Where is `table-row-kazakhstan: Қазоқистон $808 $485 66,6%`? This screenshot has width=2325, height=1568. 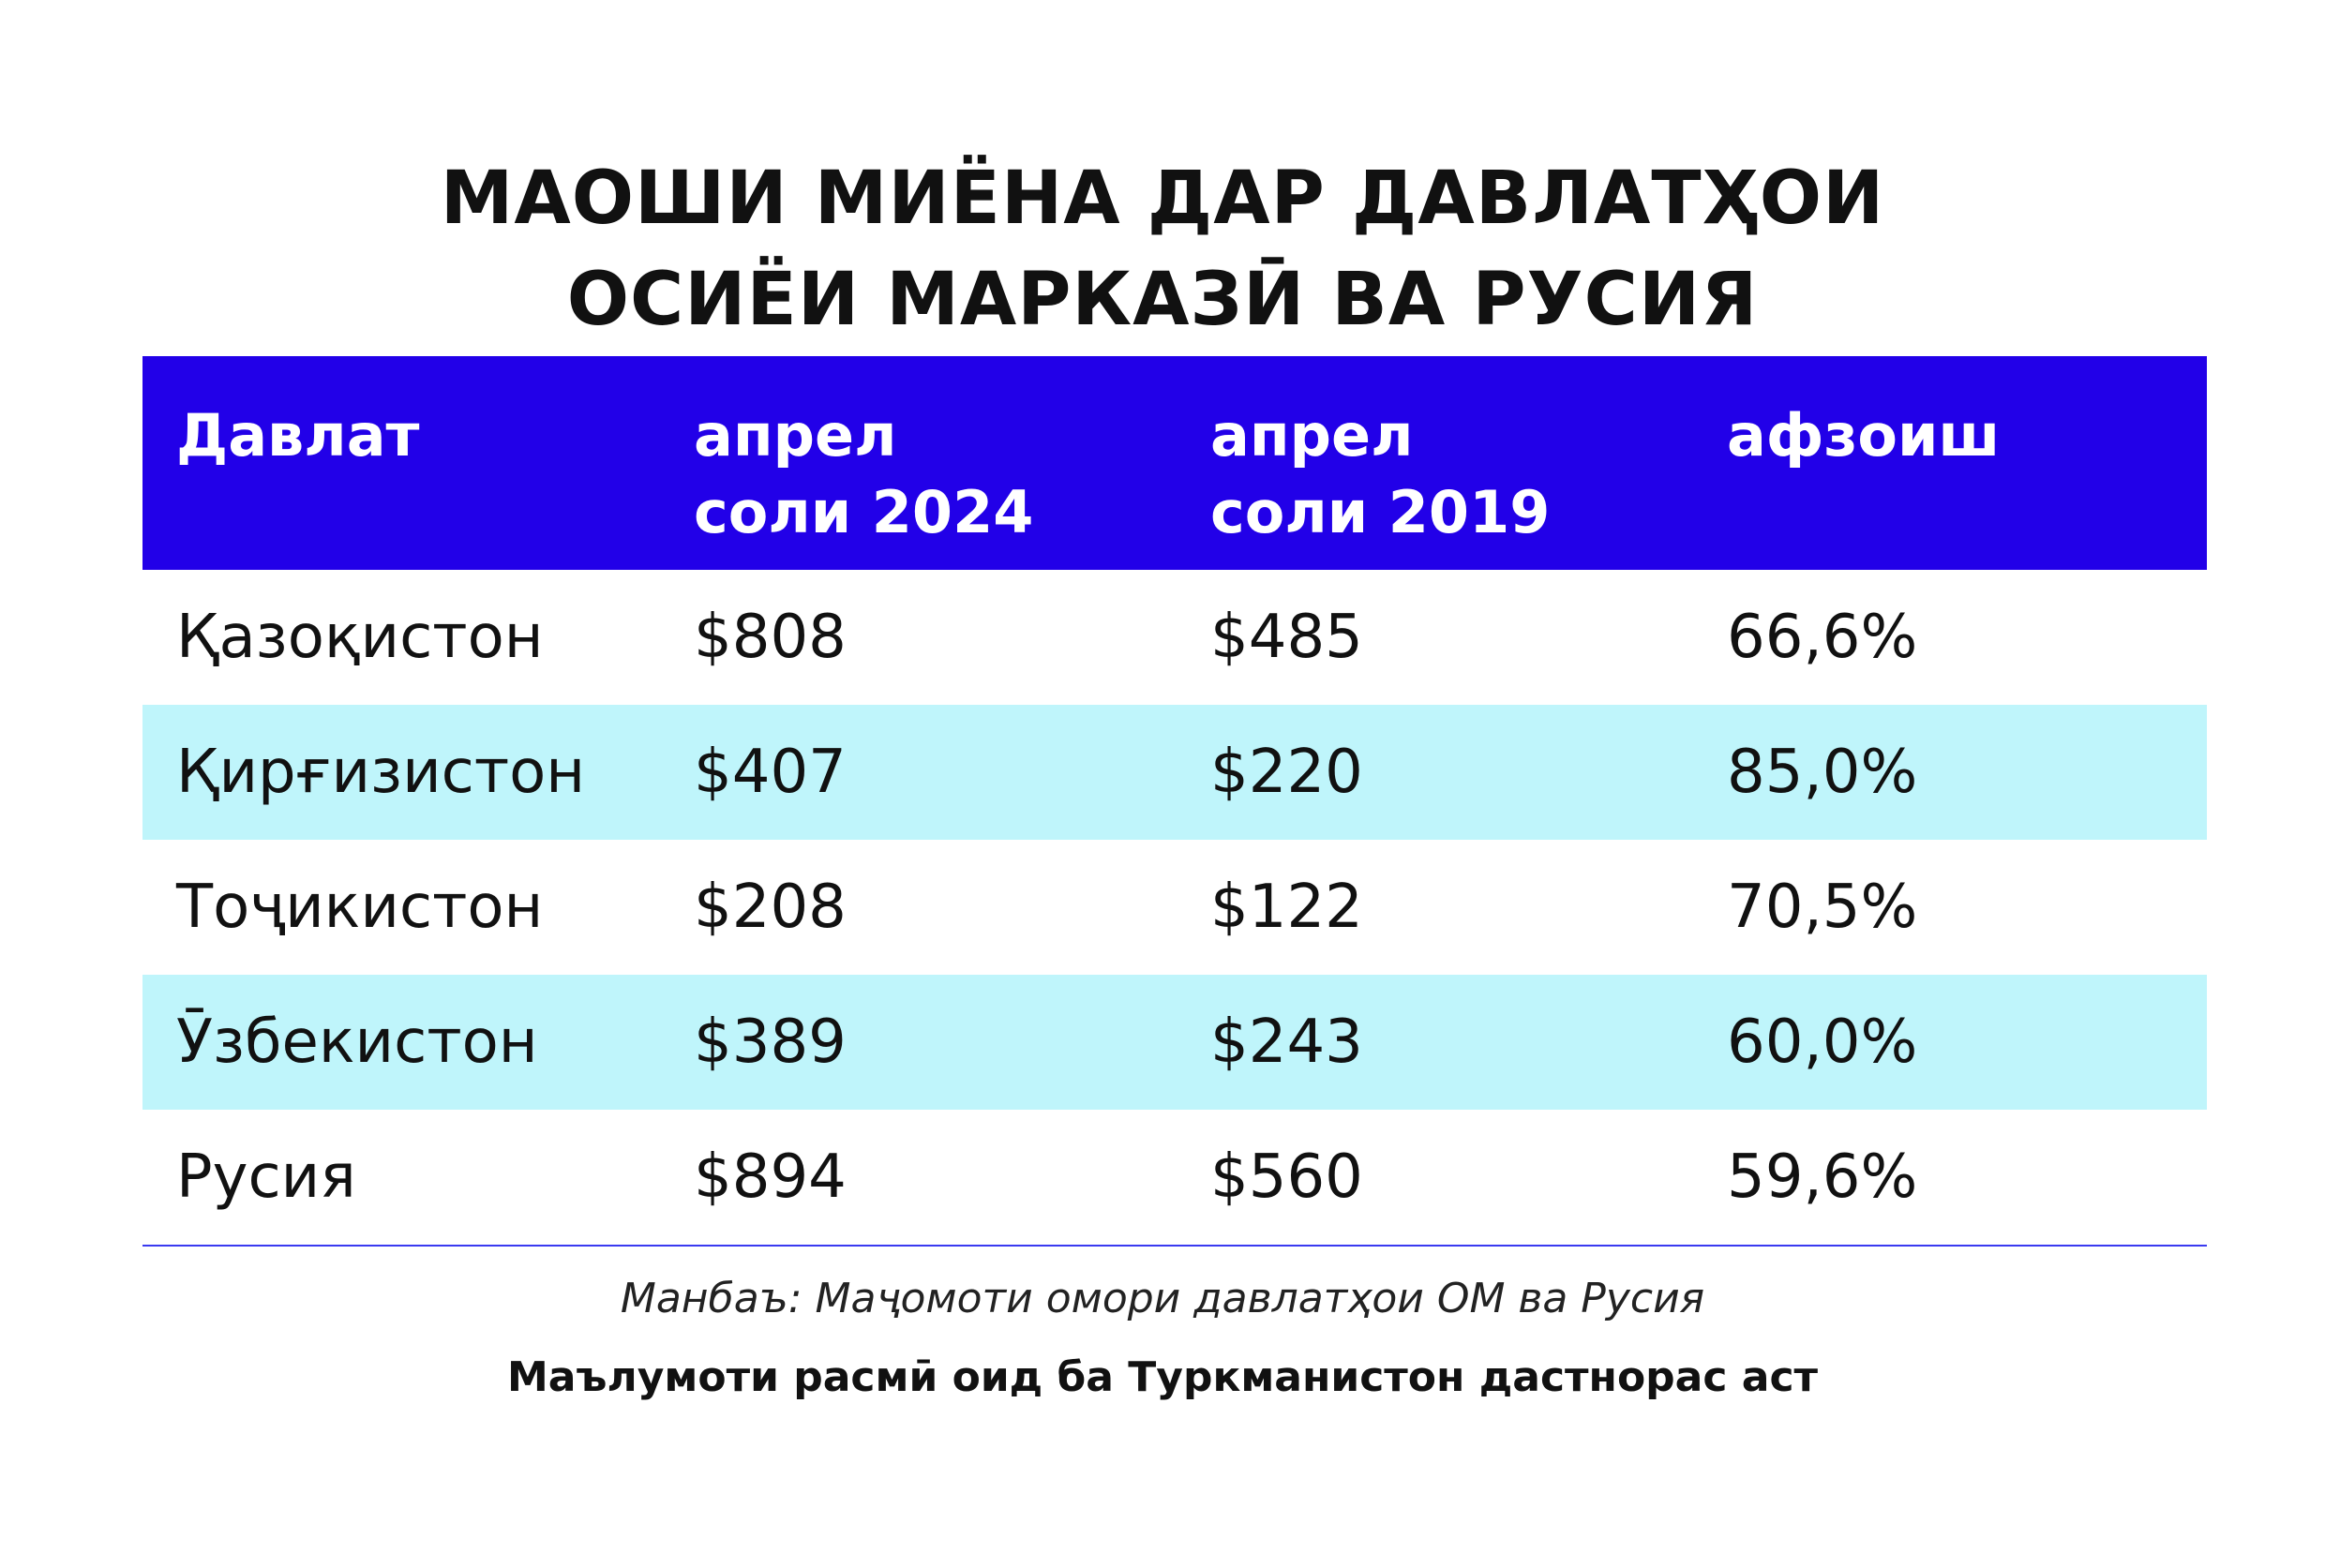 table-row-kazakhstan: Қазоқистон $808 $485 66,6% is located at coordinates (1174, 638).